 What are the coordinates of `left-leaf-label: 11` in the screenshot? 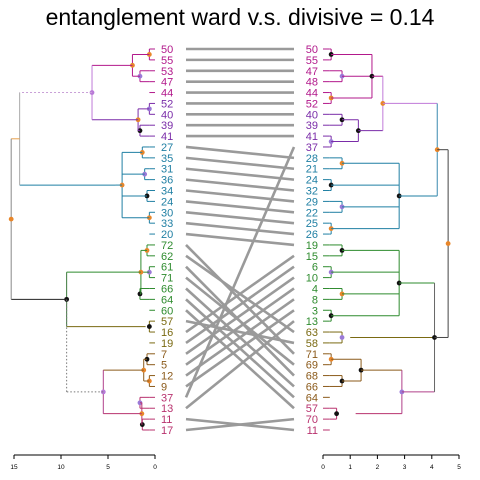 It's located at (166, 420).